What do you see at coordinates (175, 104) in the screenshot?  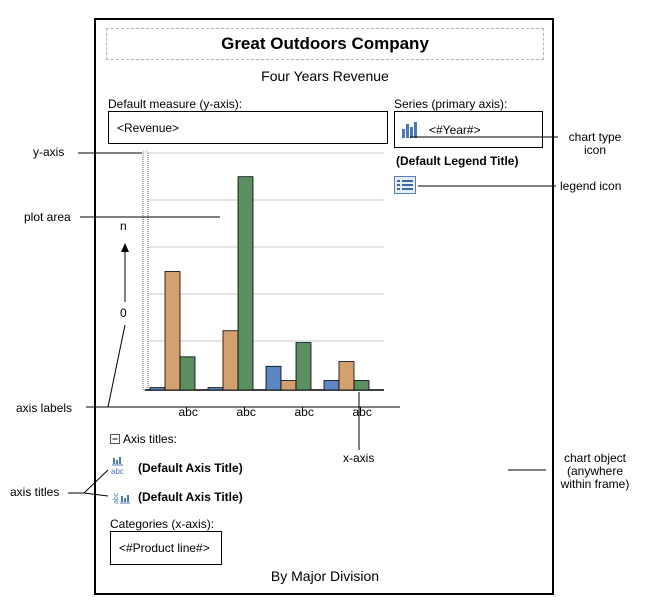 I see `default-measure-label: Default measure (y-axis):` at bounding box center [175, 104].